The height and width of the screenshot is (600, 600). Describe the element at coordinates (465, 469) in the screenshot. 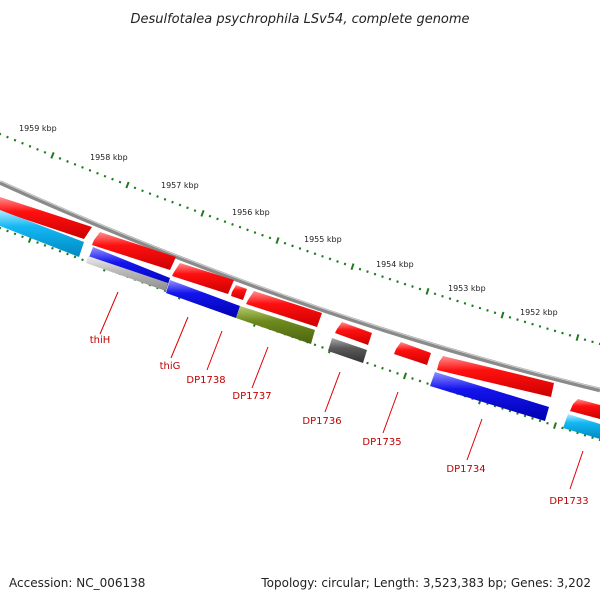

I see `gene-label: DP1734` at that location.